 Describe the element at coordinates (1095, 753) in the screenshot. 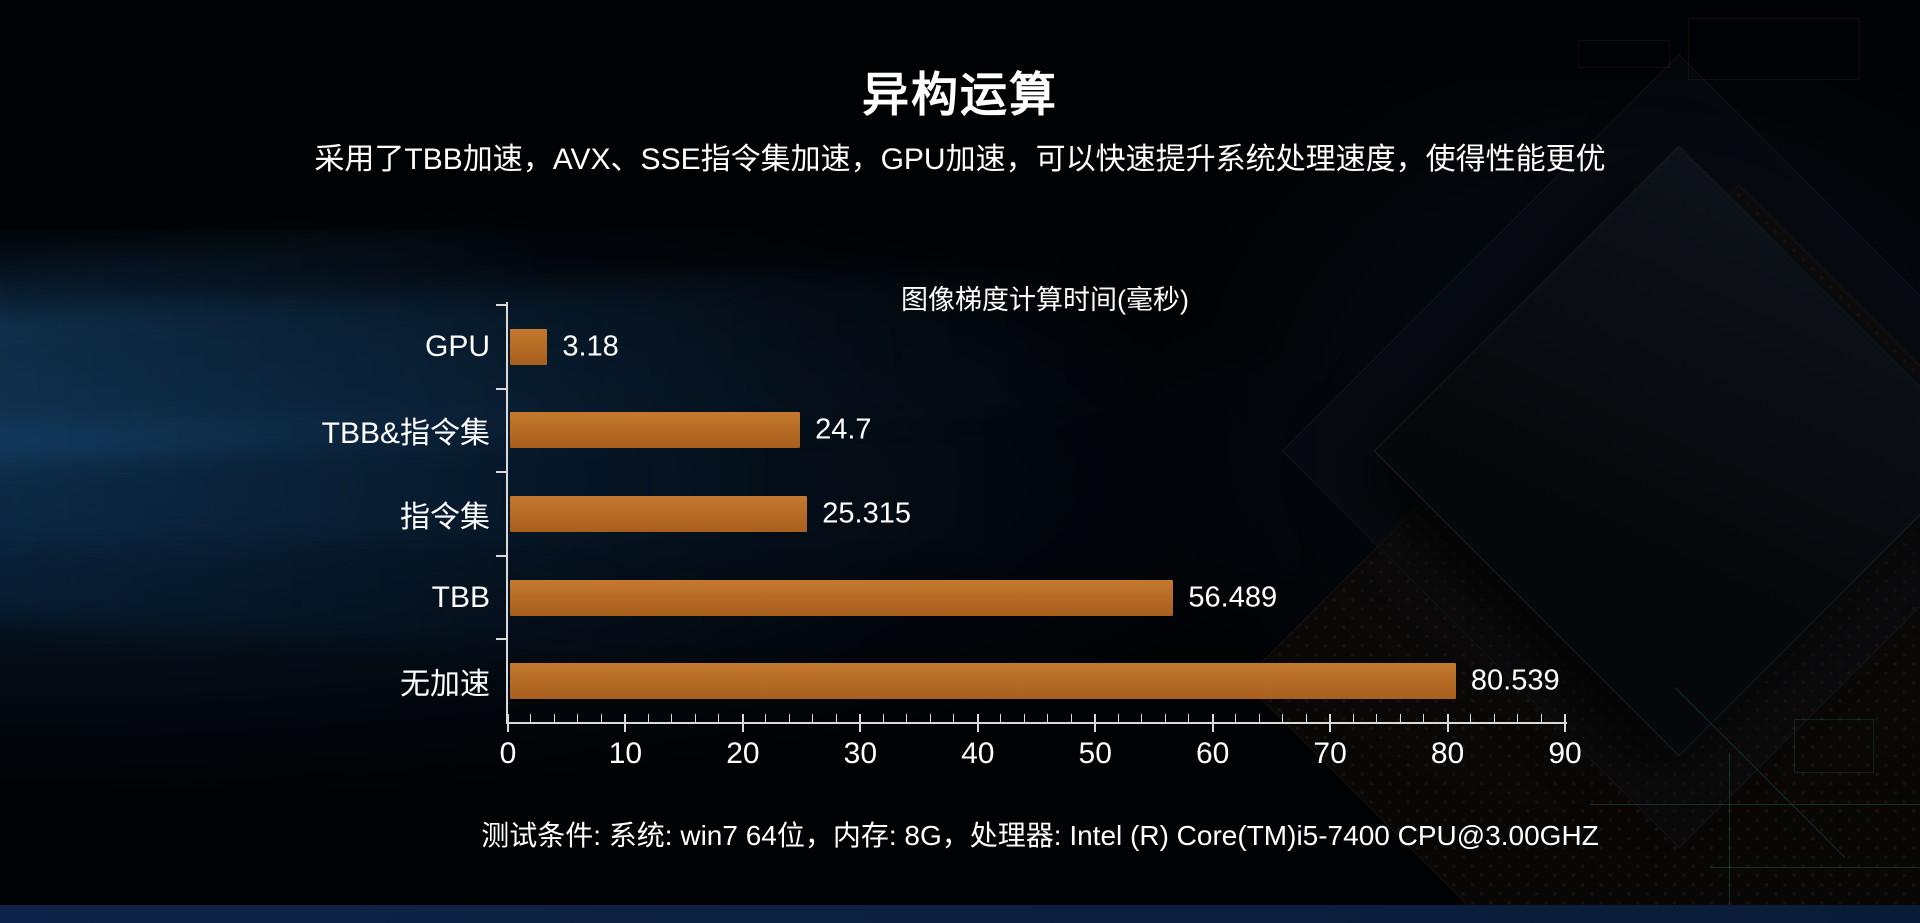

I see `x-tick-label: 50` at that location.